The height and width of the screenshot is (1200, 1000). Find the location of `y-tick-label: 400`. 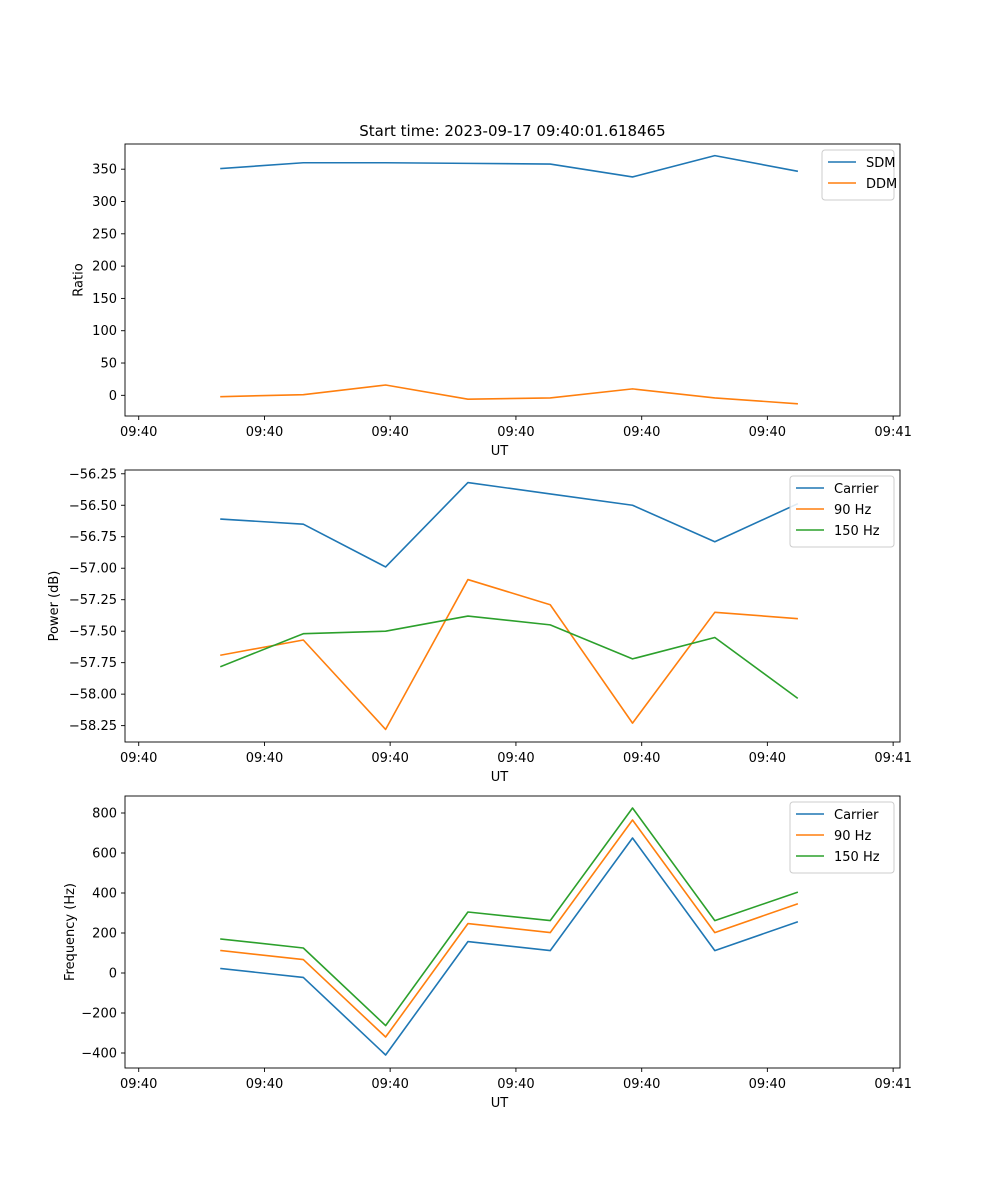

y-tick-label: 400 is located at coordinates (104, 894).